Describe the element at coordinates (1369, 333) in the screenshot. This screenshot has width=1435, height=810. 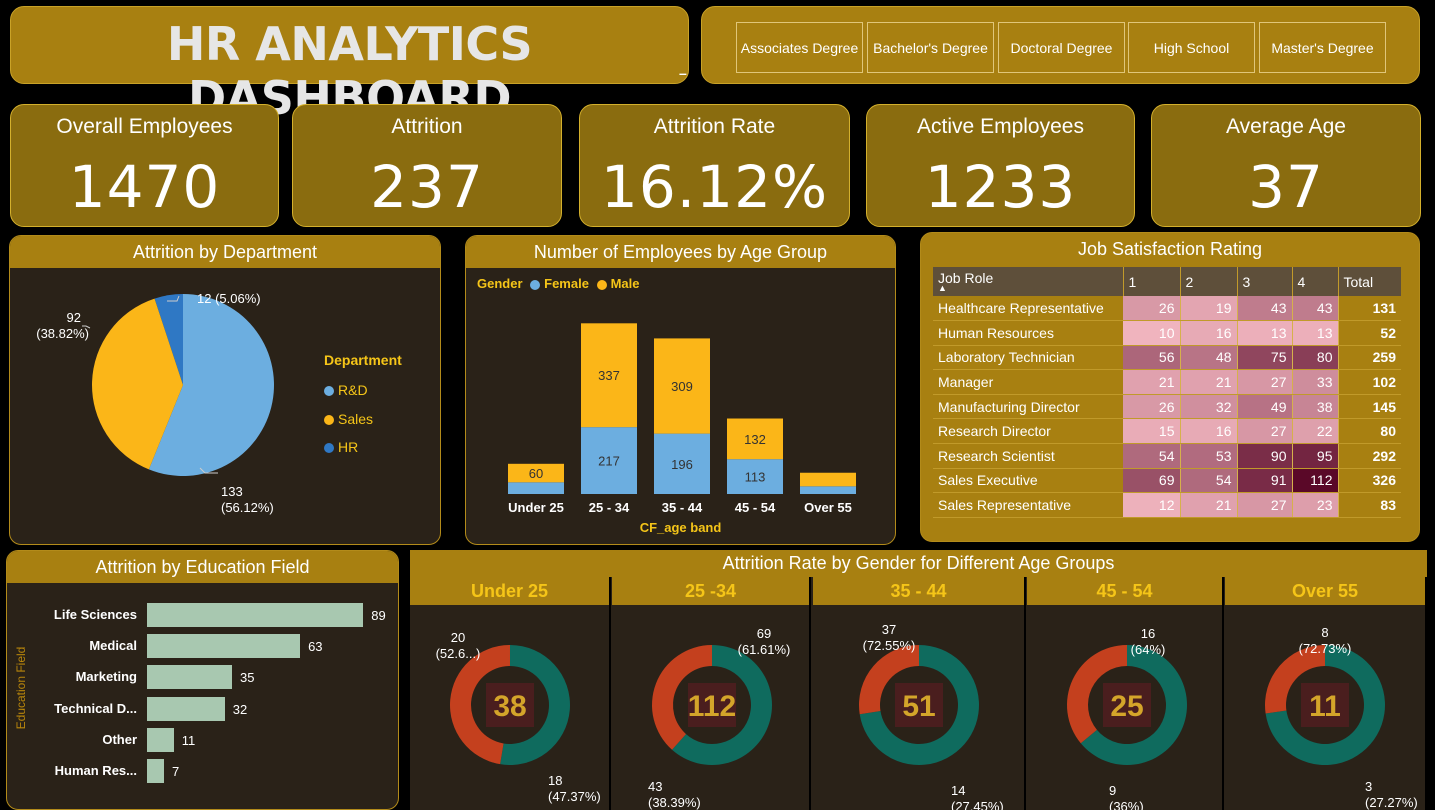
I see `total-cell: 52` at that location.